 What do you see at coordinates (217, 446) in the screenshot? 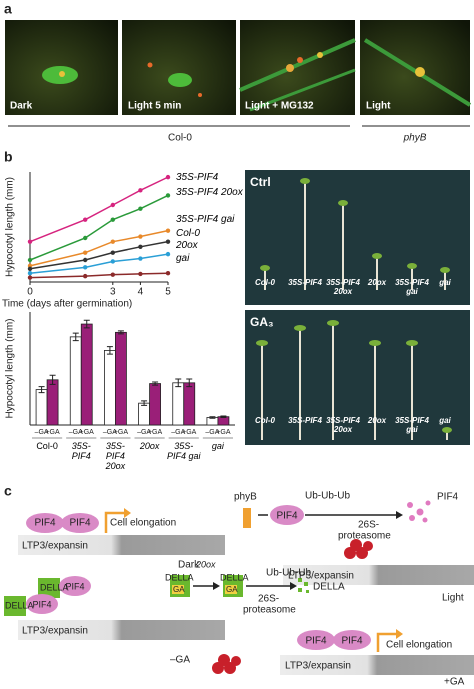
I see `x-tick-label: gai` at bounding box center [217, 446].